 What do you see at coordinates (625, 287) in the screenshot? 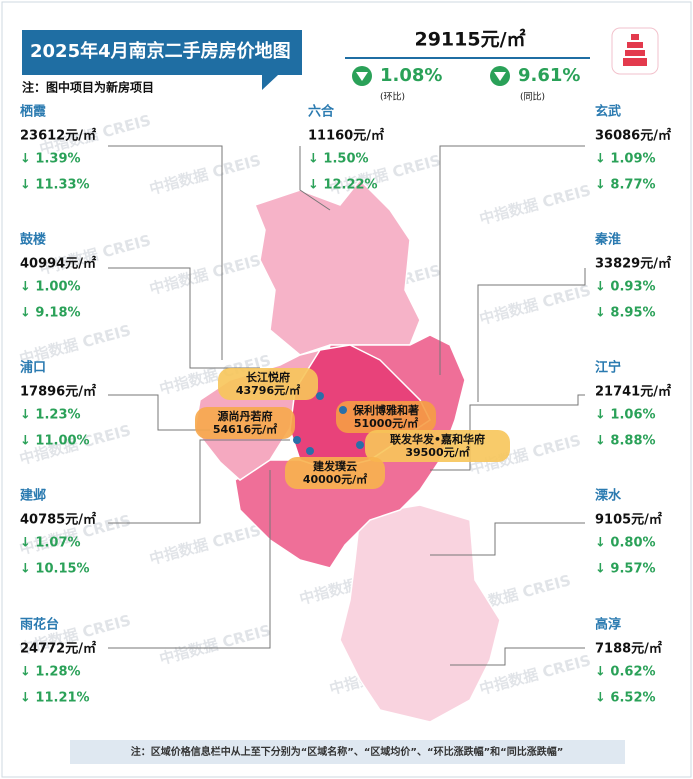
I see `district-mom: ↓ 0.93%` at bounding box center [625, 287].